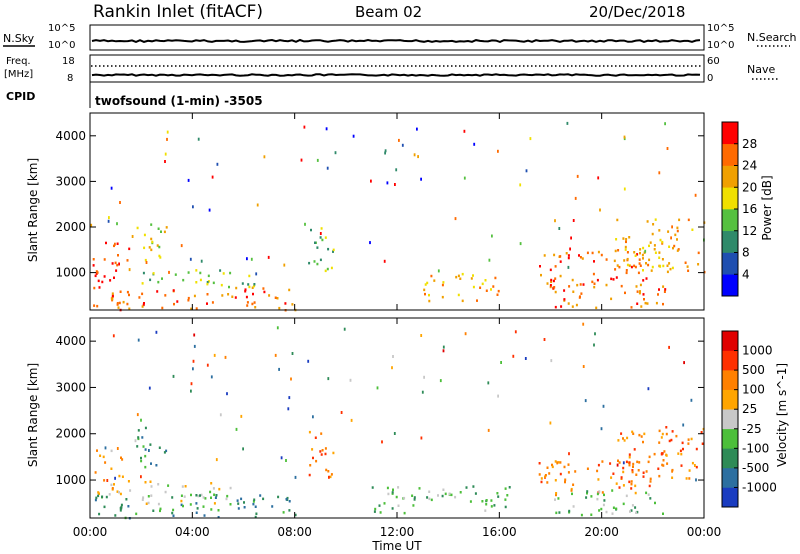 This screenshot has height=554, width=800. What do you see at coordinates (730, 380) in the screenshot?
I see `velocity-colorbar-segment` at bounding box center [730, 380].